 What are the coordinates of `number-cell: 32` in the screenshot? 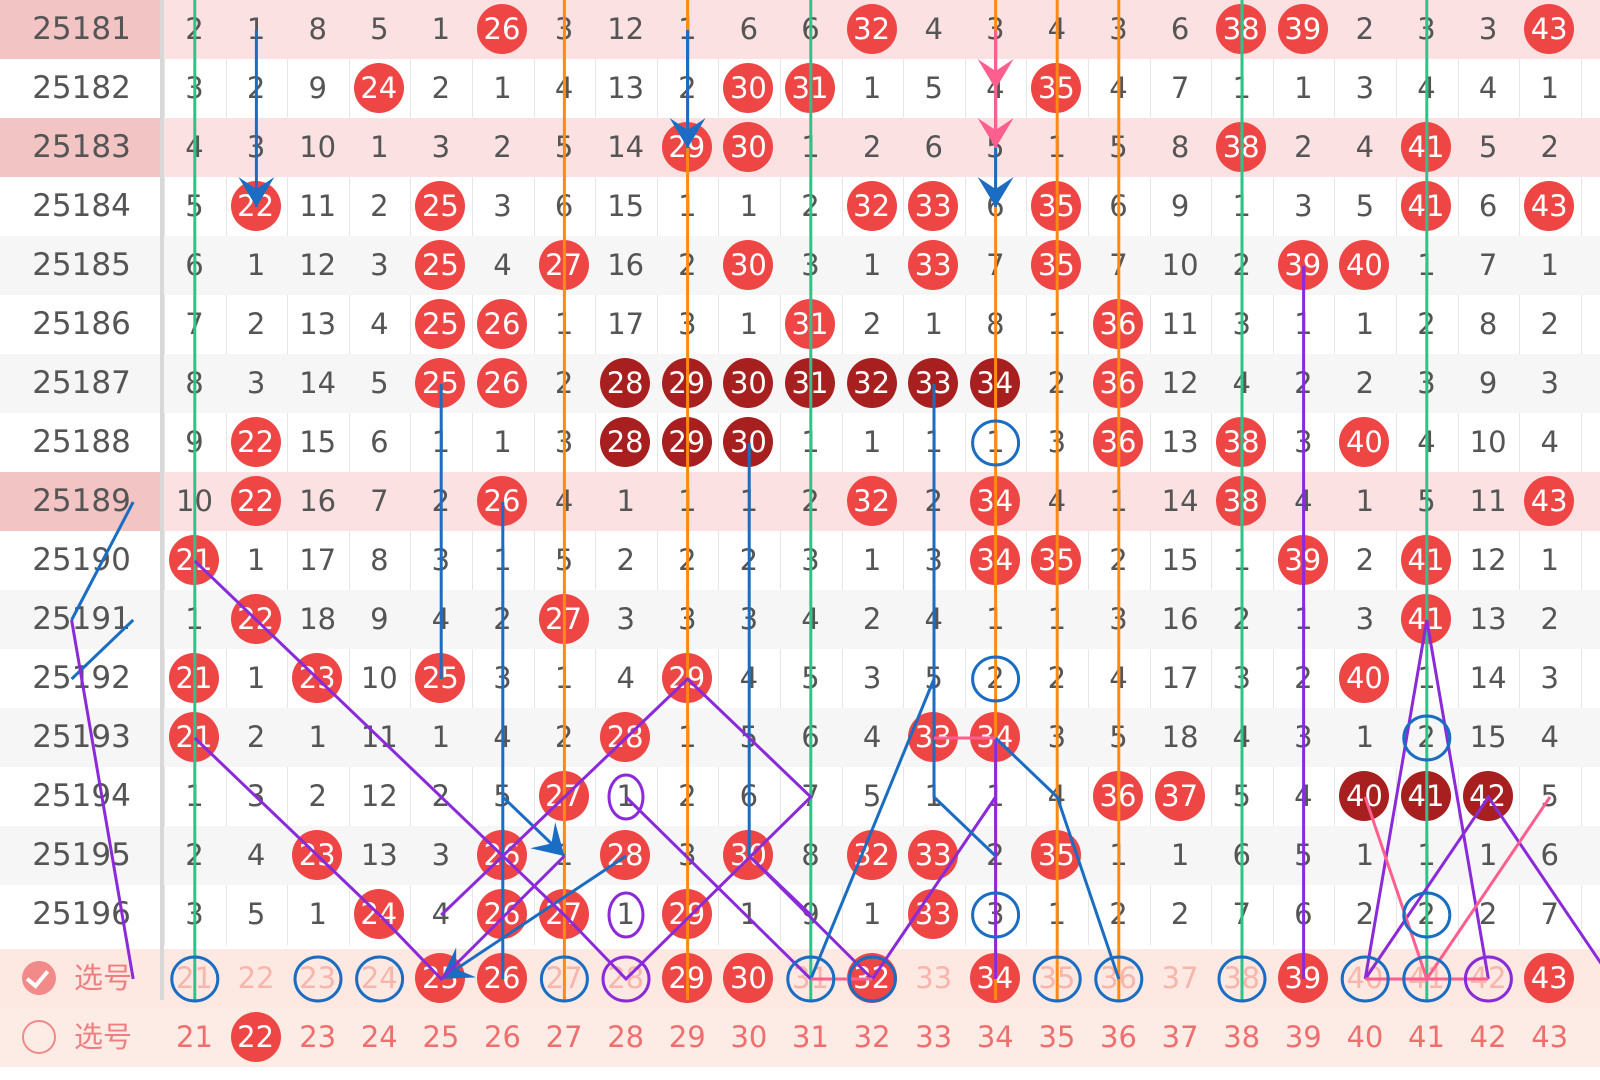 It's located at (872, 501).